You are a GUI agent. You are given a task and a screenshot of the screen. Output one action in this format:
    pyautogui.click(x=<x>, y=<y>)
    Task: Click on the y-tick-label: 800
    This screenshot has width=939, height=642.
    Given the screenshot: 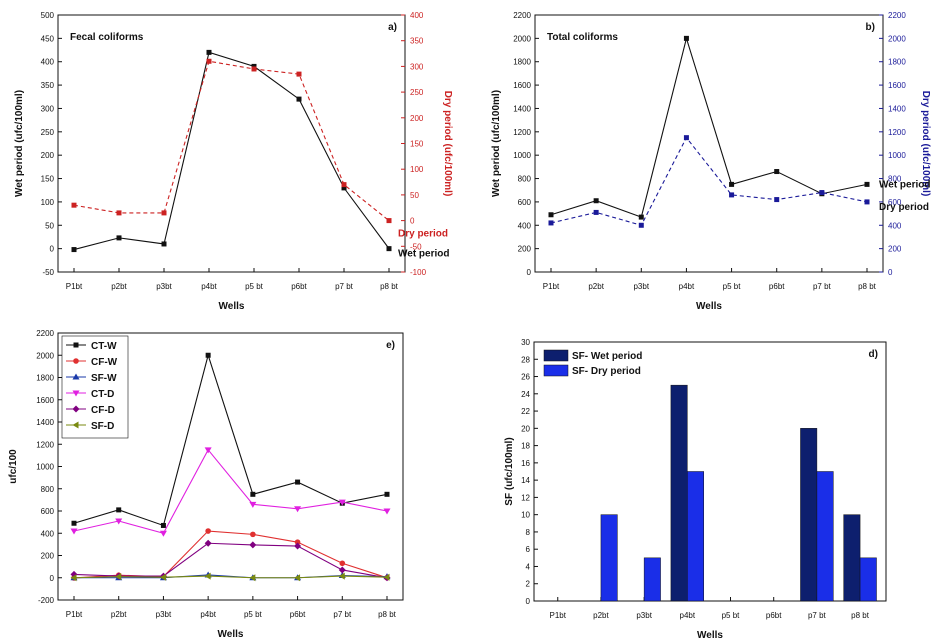 What is the action you would take?
    pyautogui.click(x=48, y=489)
    